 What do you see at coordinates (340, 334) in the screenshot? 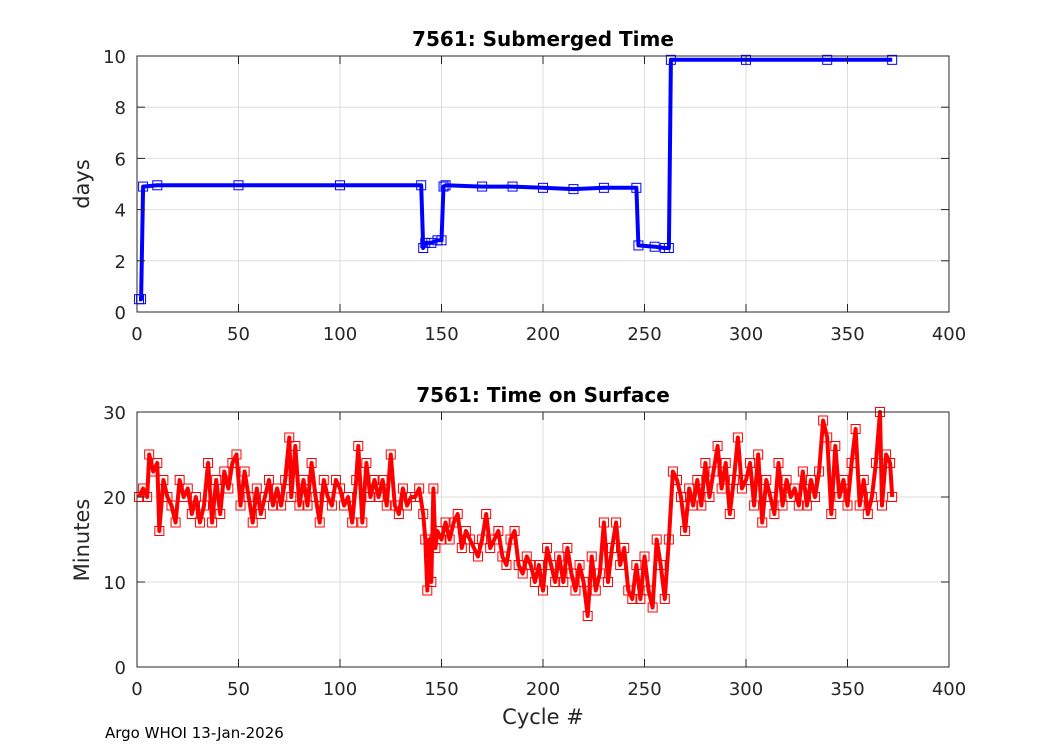
I see `x-tick-label: 100` at bounding box center [340, 334].